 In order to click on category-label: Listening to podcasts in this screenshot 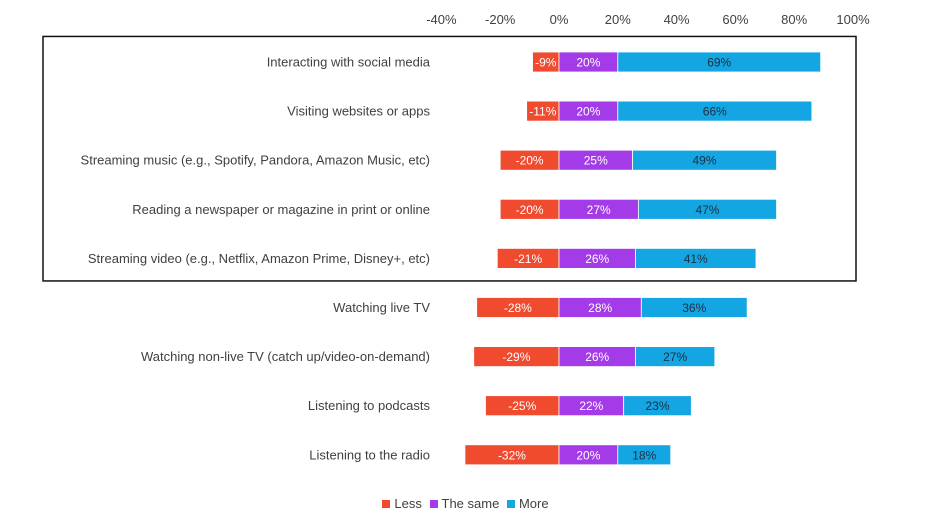, I will do `click(369, 405)`.